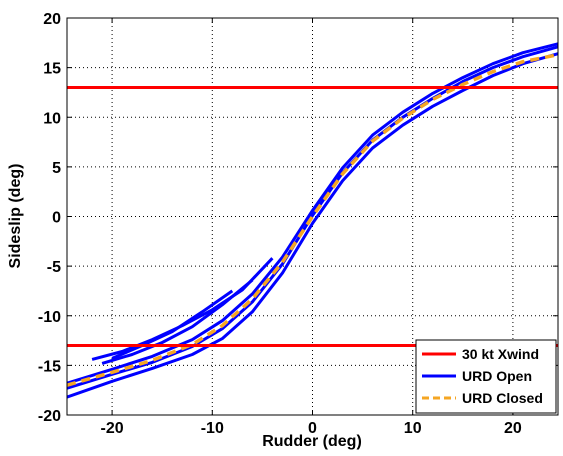 This screenshot has width=563, height=456. I want to click on y-axis-title: Sideslip (deg), so click(15, 216).